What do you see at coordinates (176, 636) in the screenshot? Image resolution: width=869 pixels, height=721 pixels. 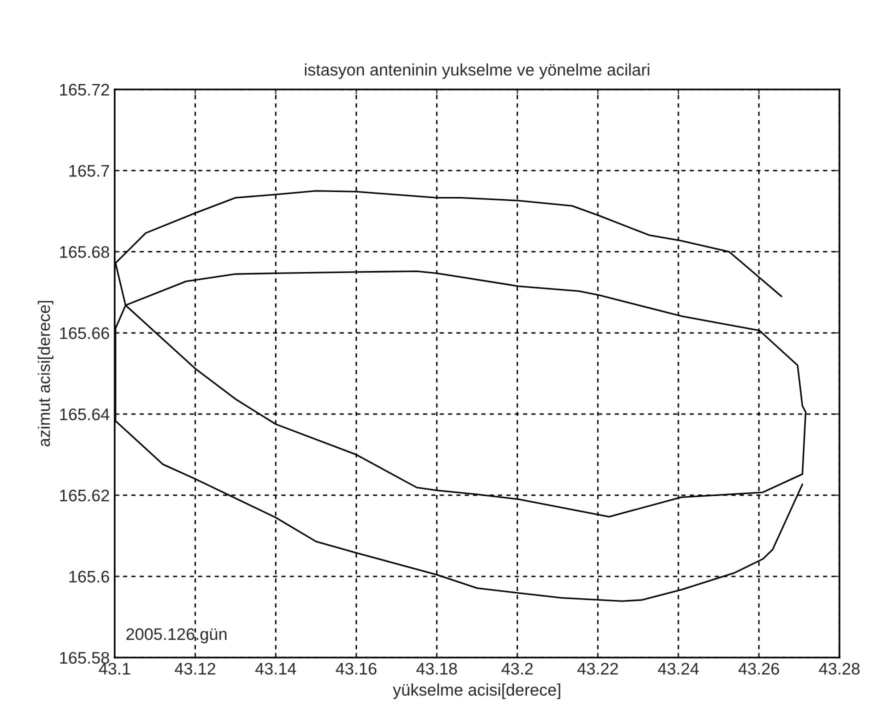 I see `annotation: 2005.126.gün` at bounding box center [176, 636].